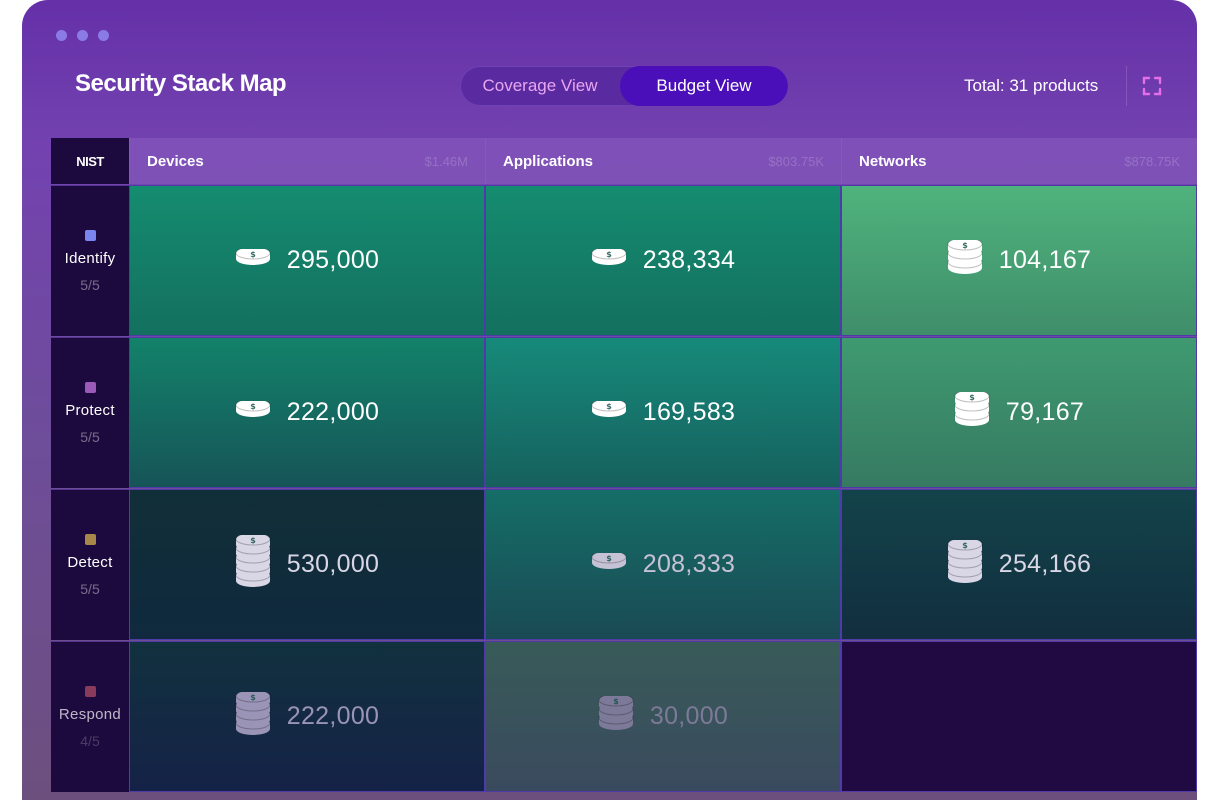 This screenshot has height=800, width=1216. I want to click on cell-identify-applications: $ 238,334, so click(663, 260).